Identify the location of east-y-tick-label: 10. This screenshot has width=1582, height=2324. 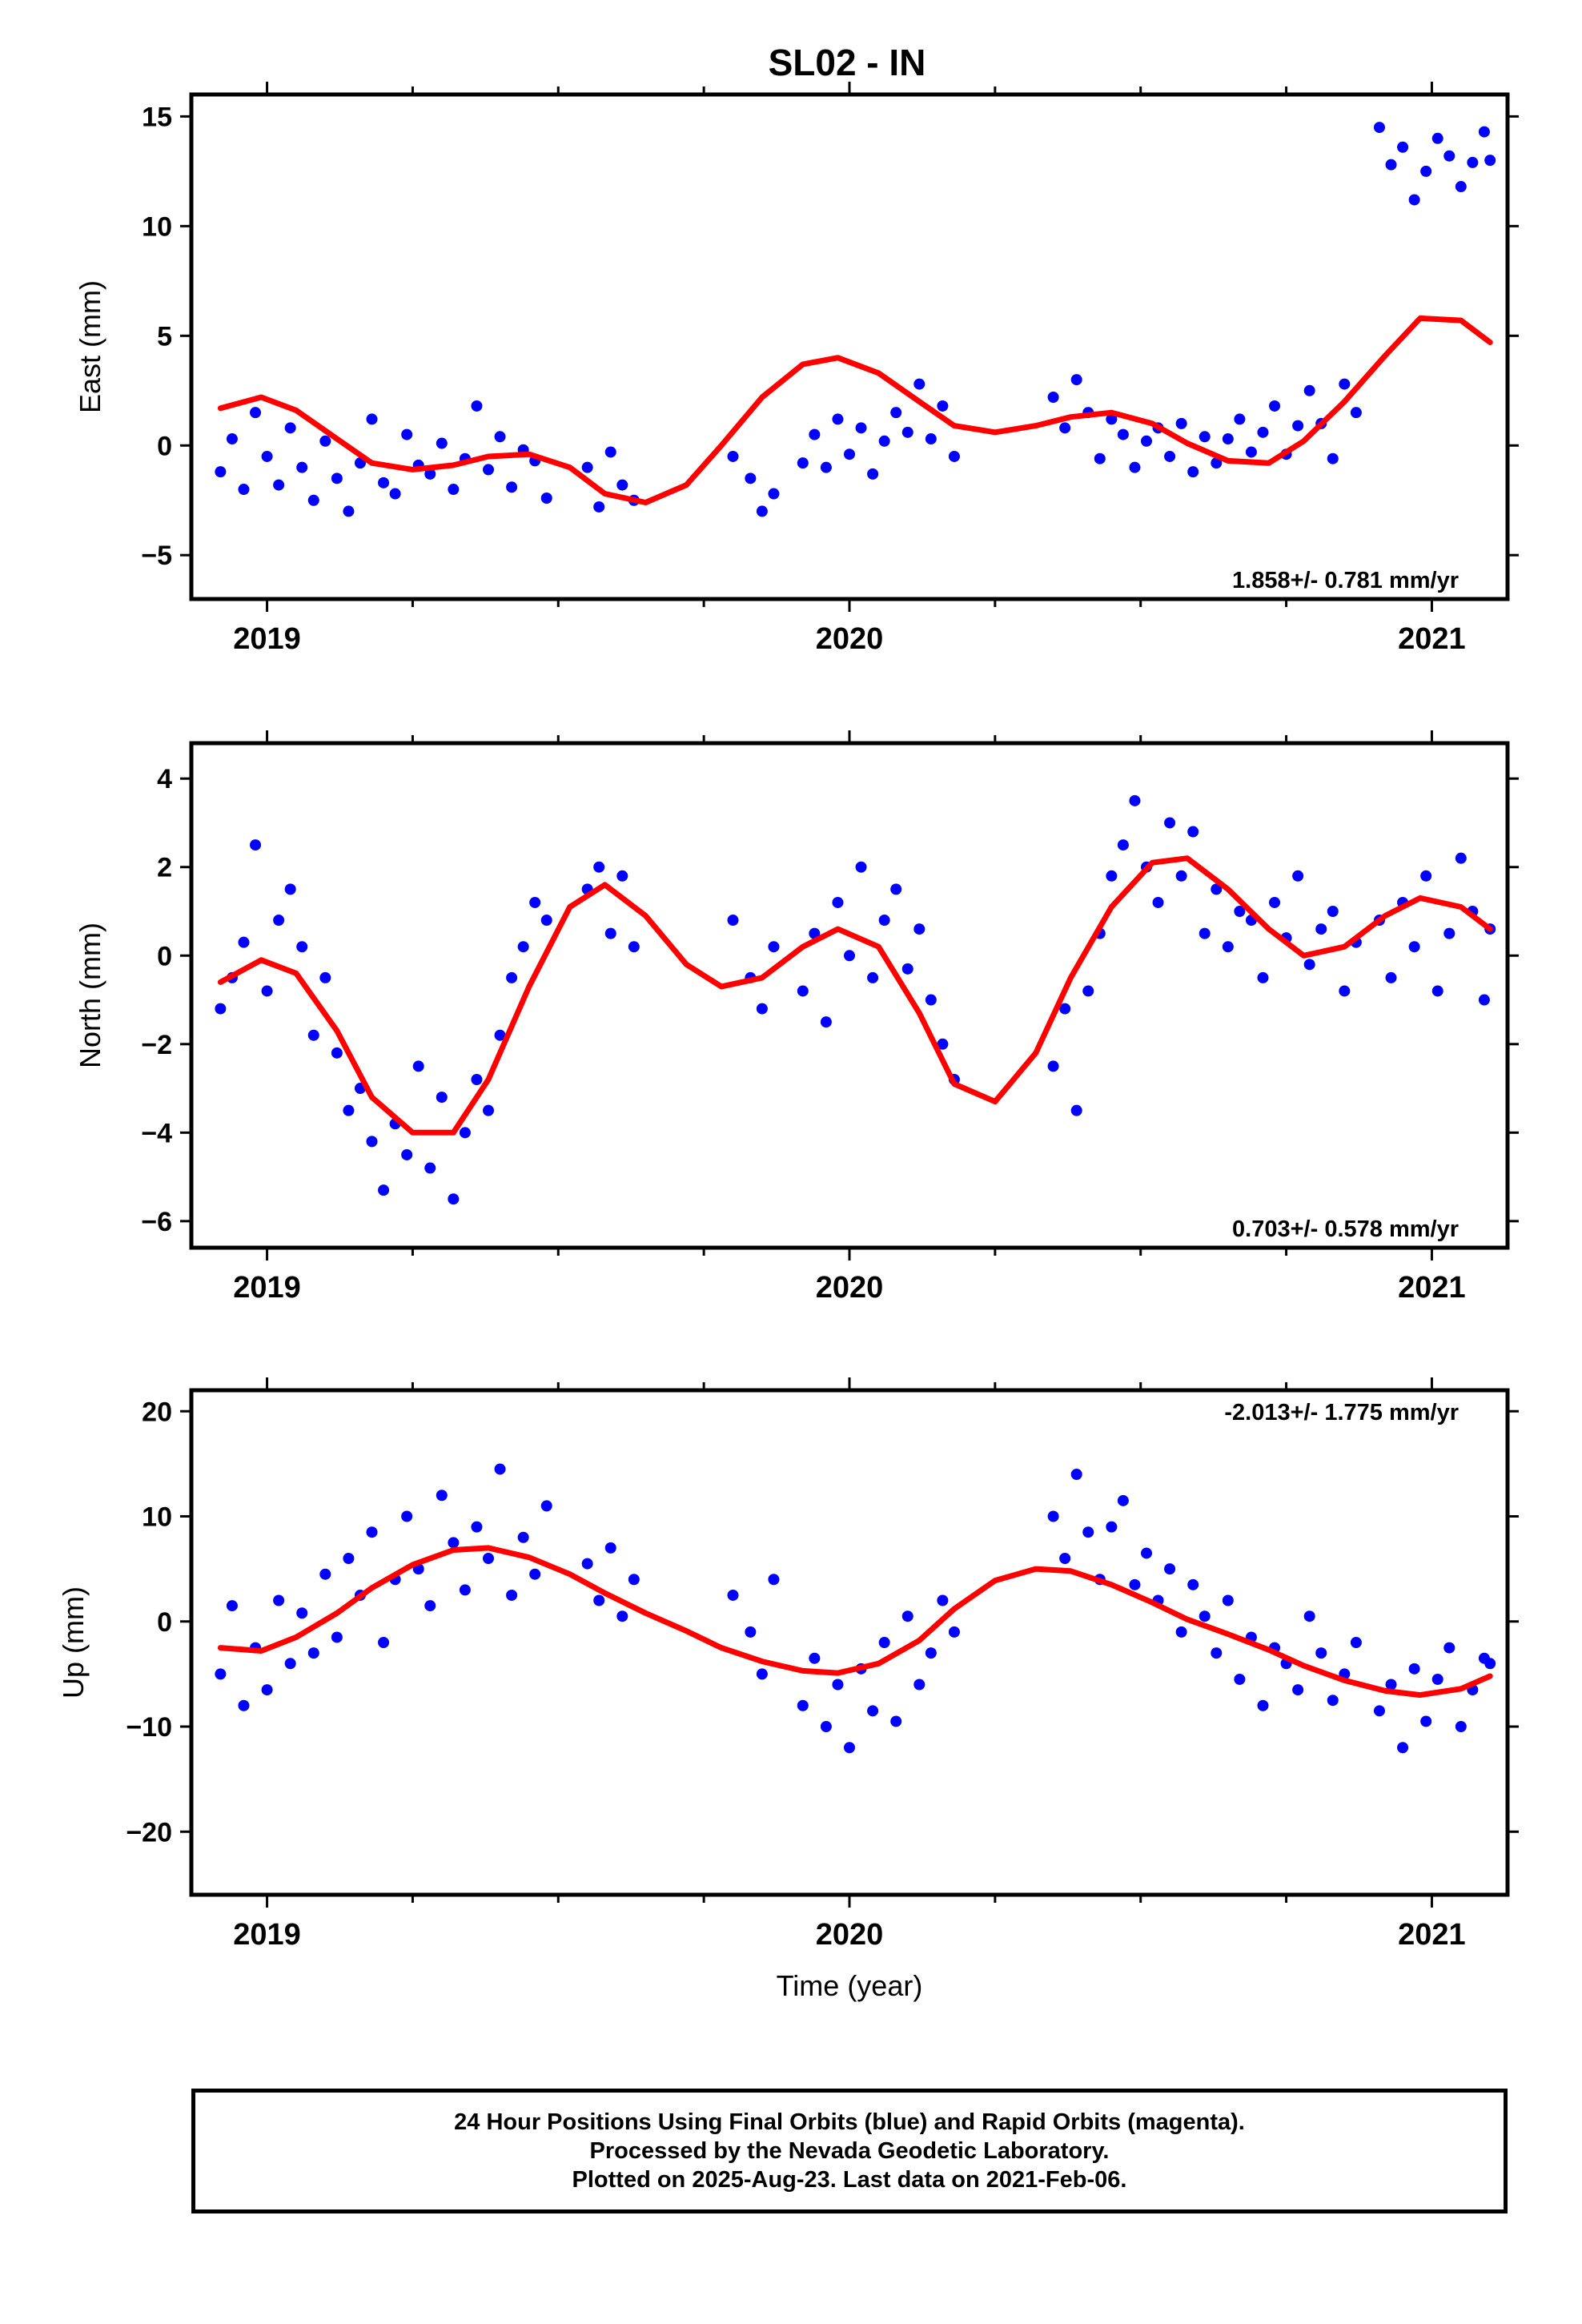
(157, 226).